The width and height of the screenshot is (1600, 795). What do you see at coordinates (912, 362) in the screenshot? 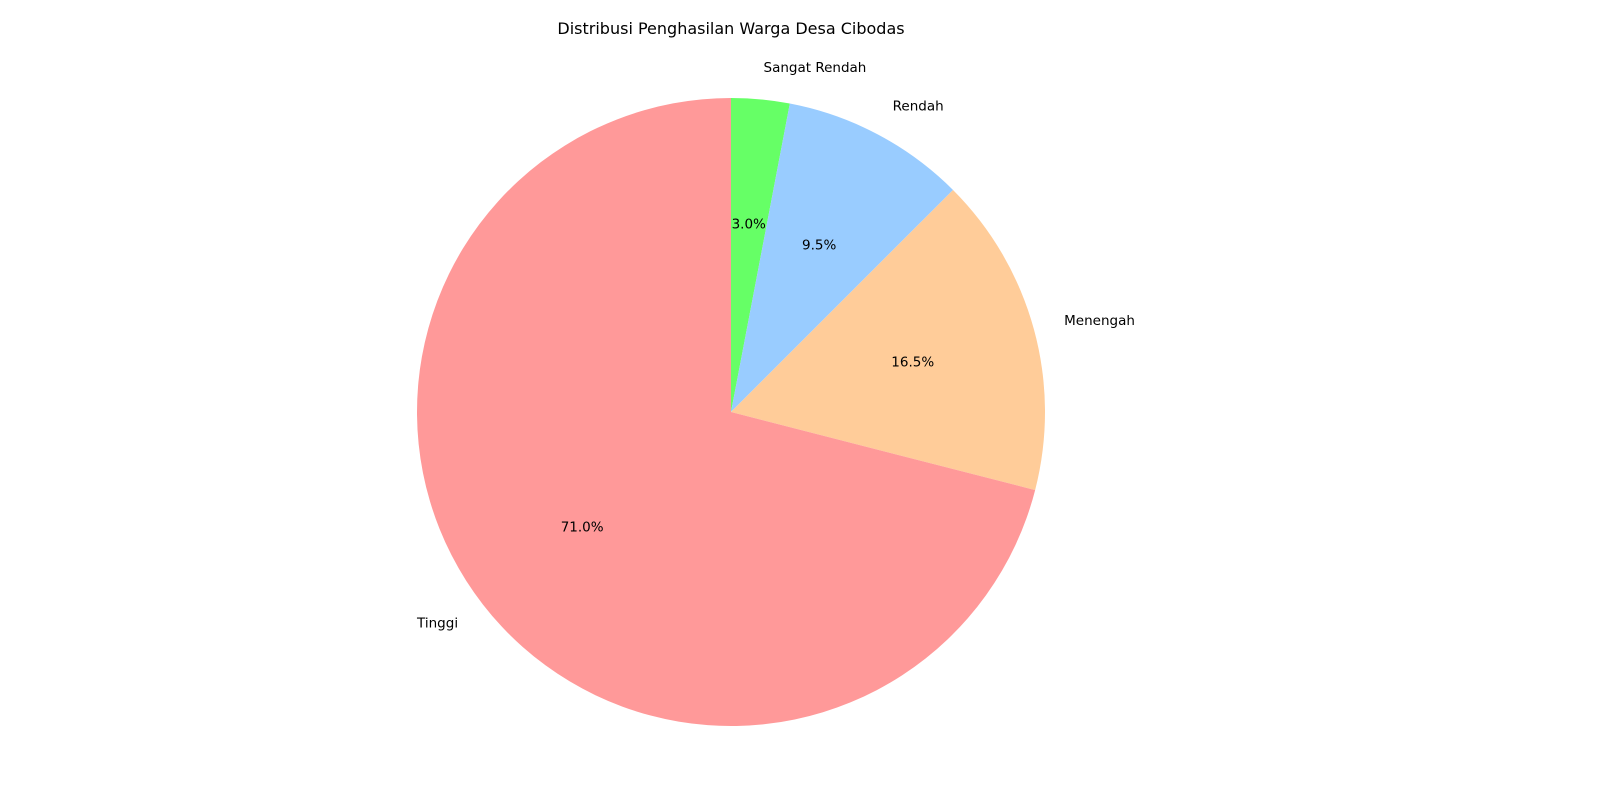
I see `pct-label-menengah: 16.5%` at bounding box center [912, 362].